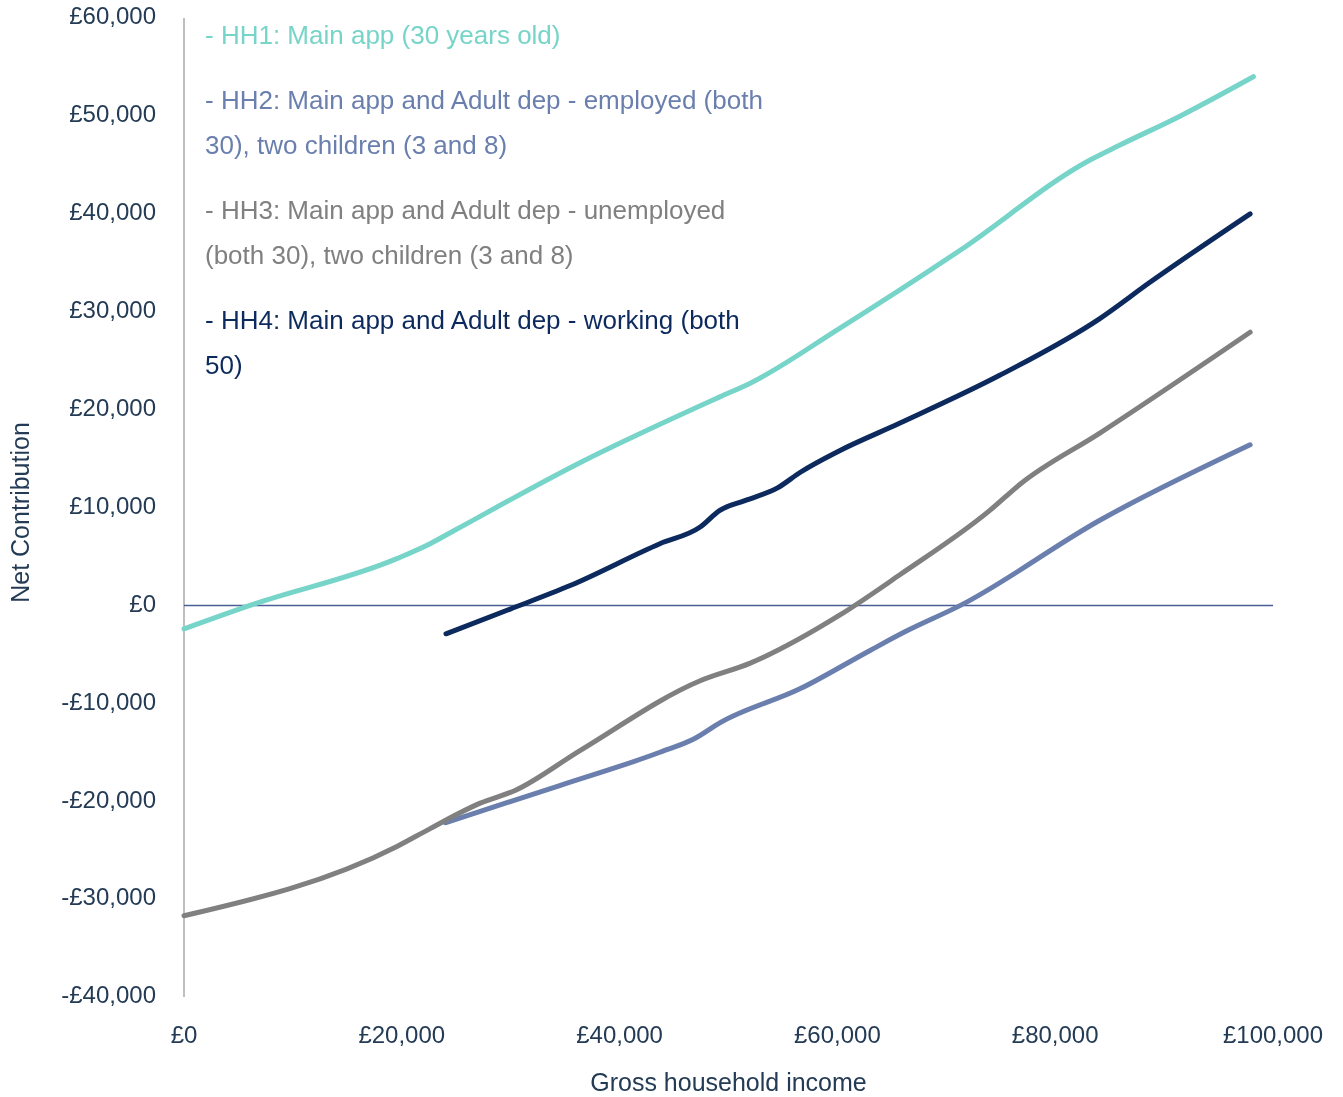  What do you see at coordinates (108, 995) in the screenshot?
I see `y-tick-label: -£40,000` at bounding box center [108, 995].